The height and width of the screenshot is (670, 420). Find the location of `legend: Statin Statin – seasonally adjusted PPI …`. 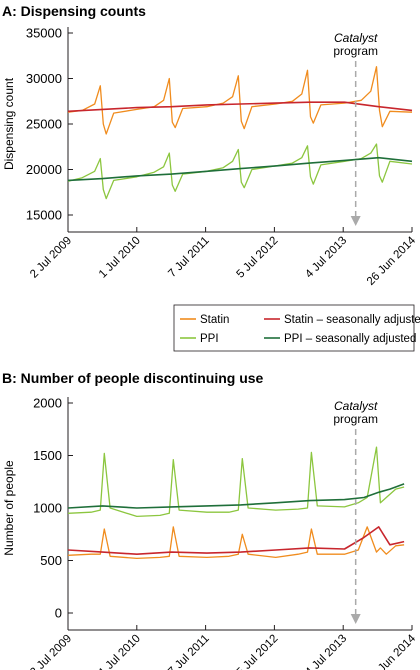

legend: Statin Statin – seasonally adjusted PPI … is located at coordinates (296, 328).